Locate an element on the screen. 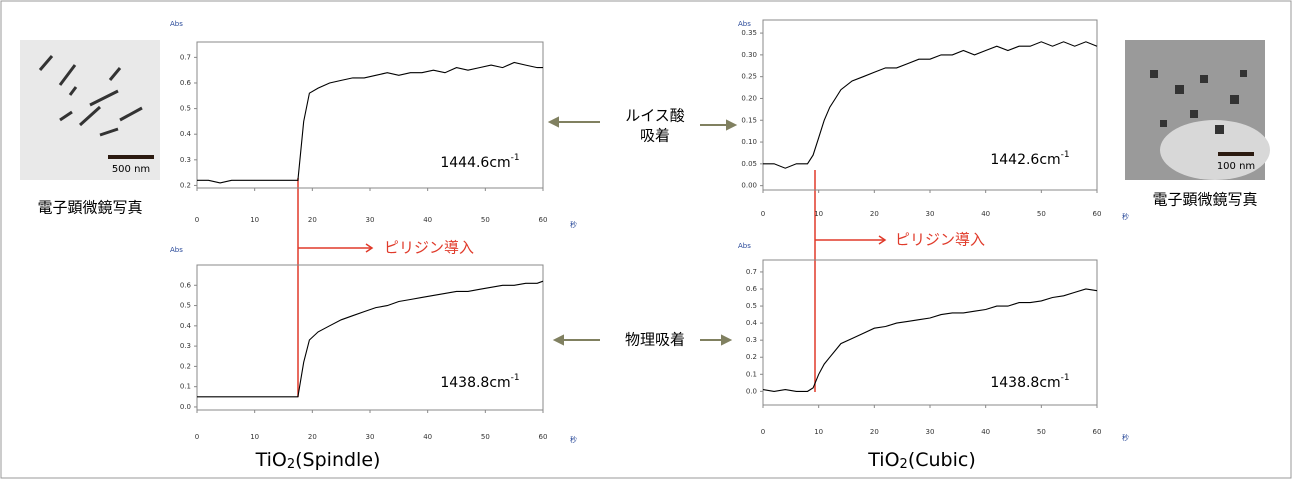  micrograph-right is located at coordinates (1197, 110).